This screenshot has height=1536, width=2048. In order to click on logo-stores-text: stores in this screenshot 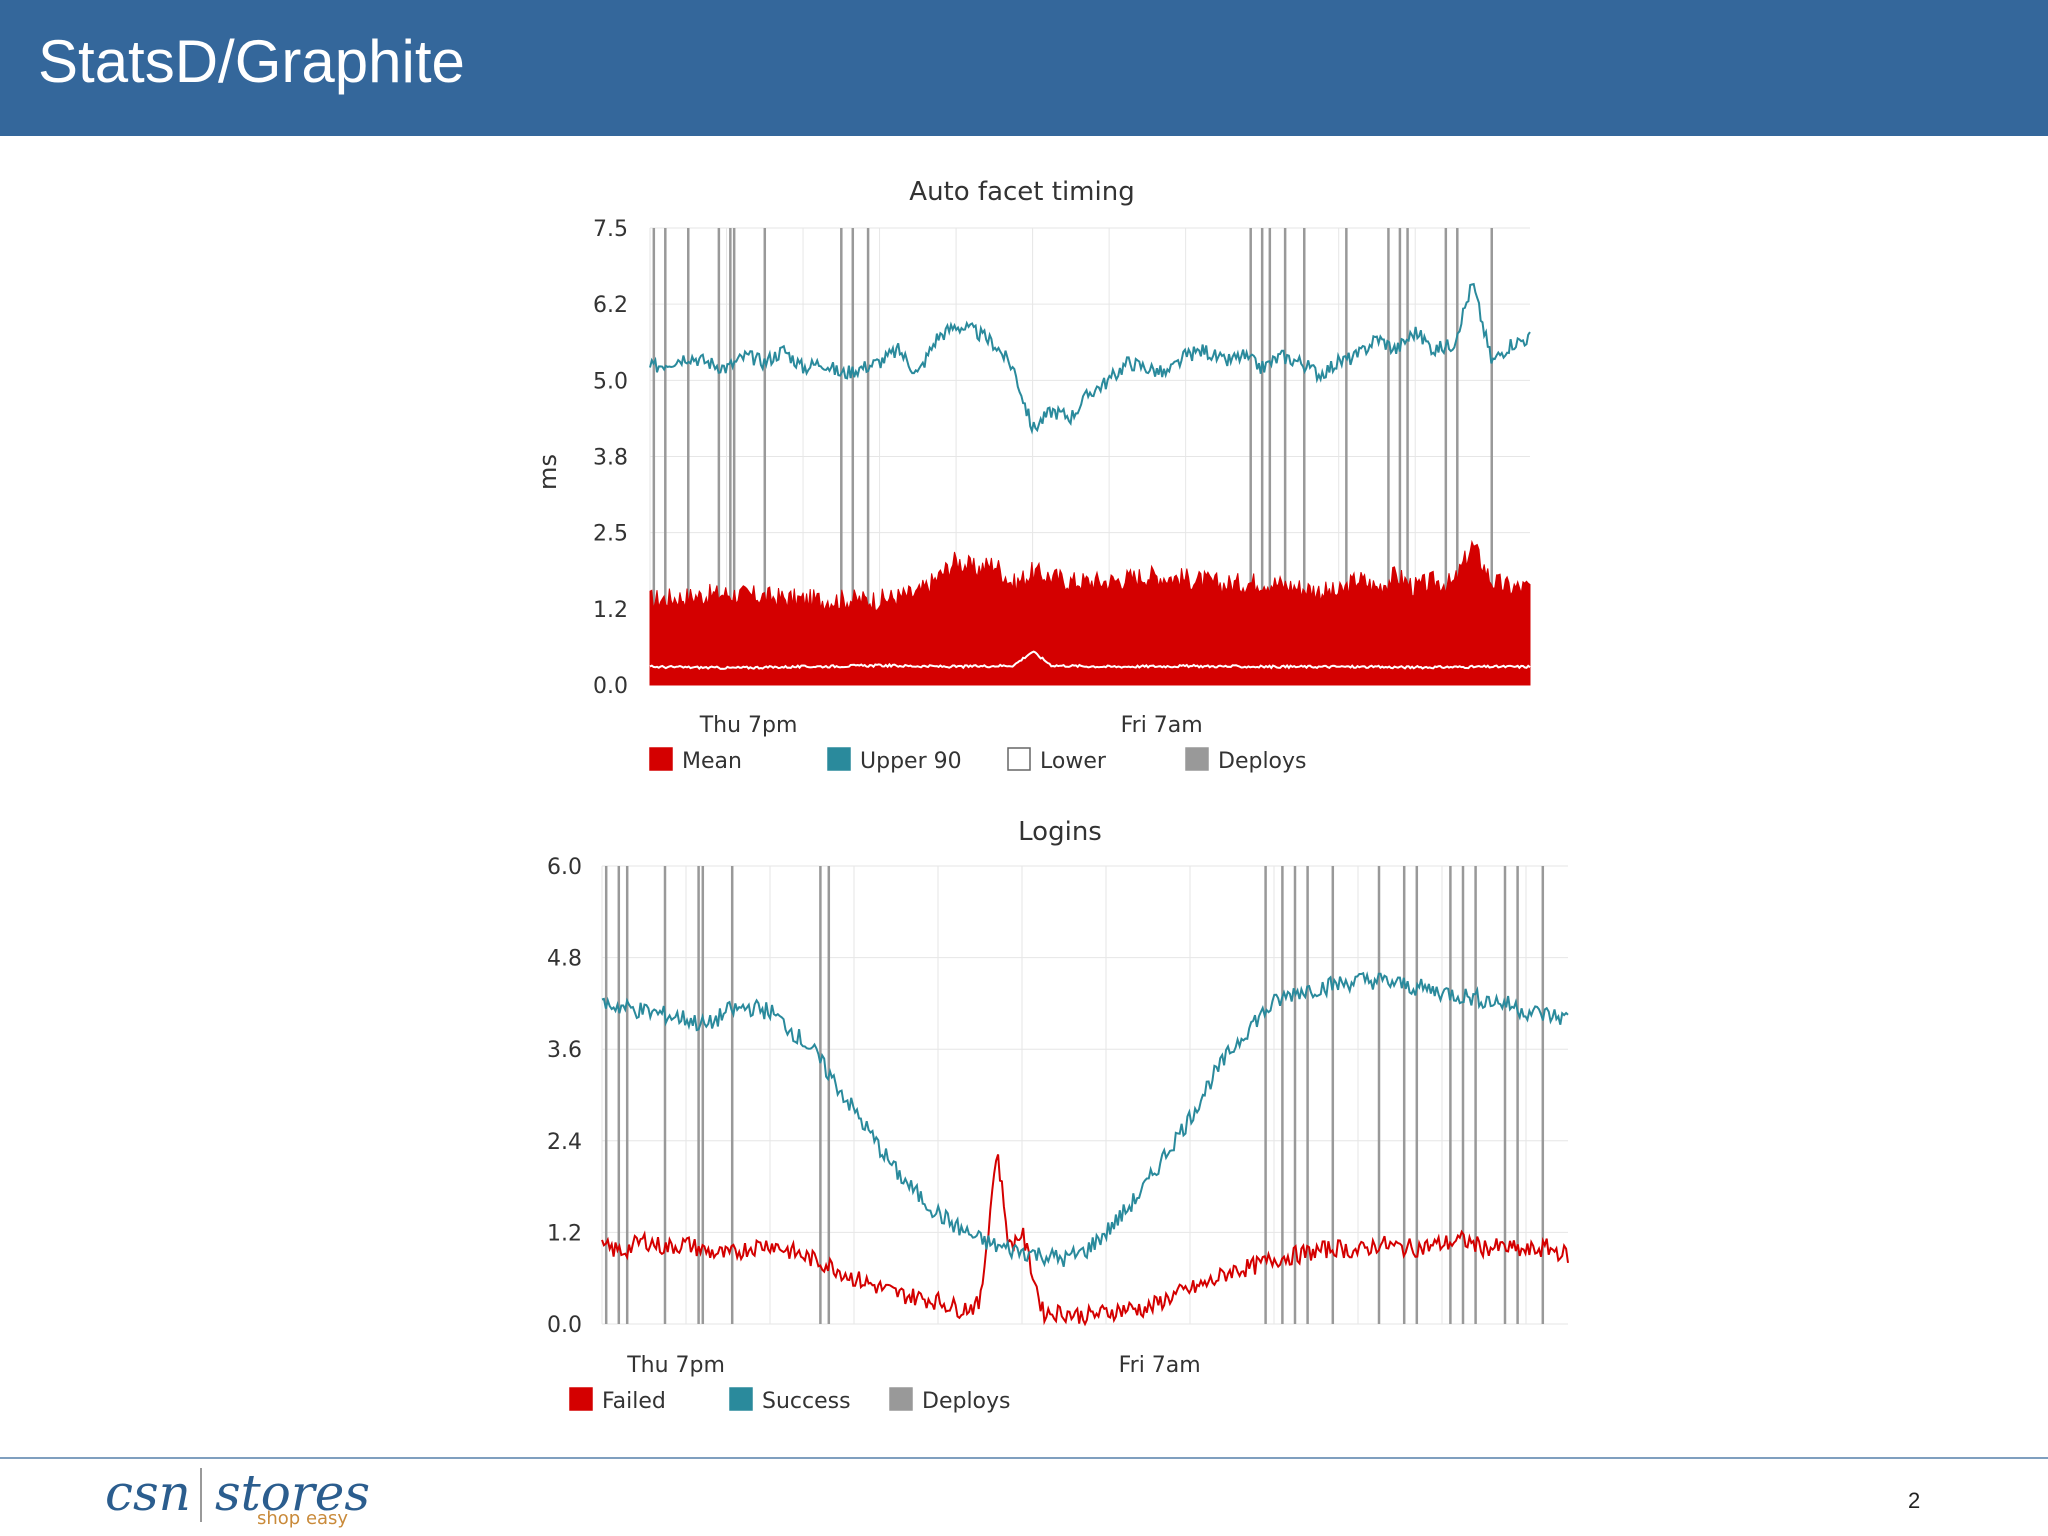, I will do `click(293, 1493)`.